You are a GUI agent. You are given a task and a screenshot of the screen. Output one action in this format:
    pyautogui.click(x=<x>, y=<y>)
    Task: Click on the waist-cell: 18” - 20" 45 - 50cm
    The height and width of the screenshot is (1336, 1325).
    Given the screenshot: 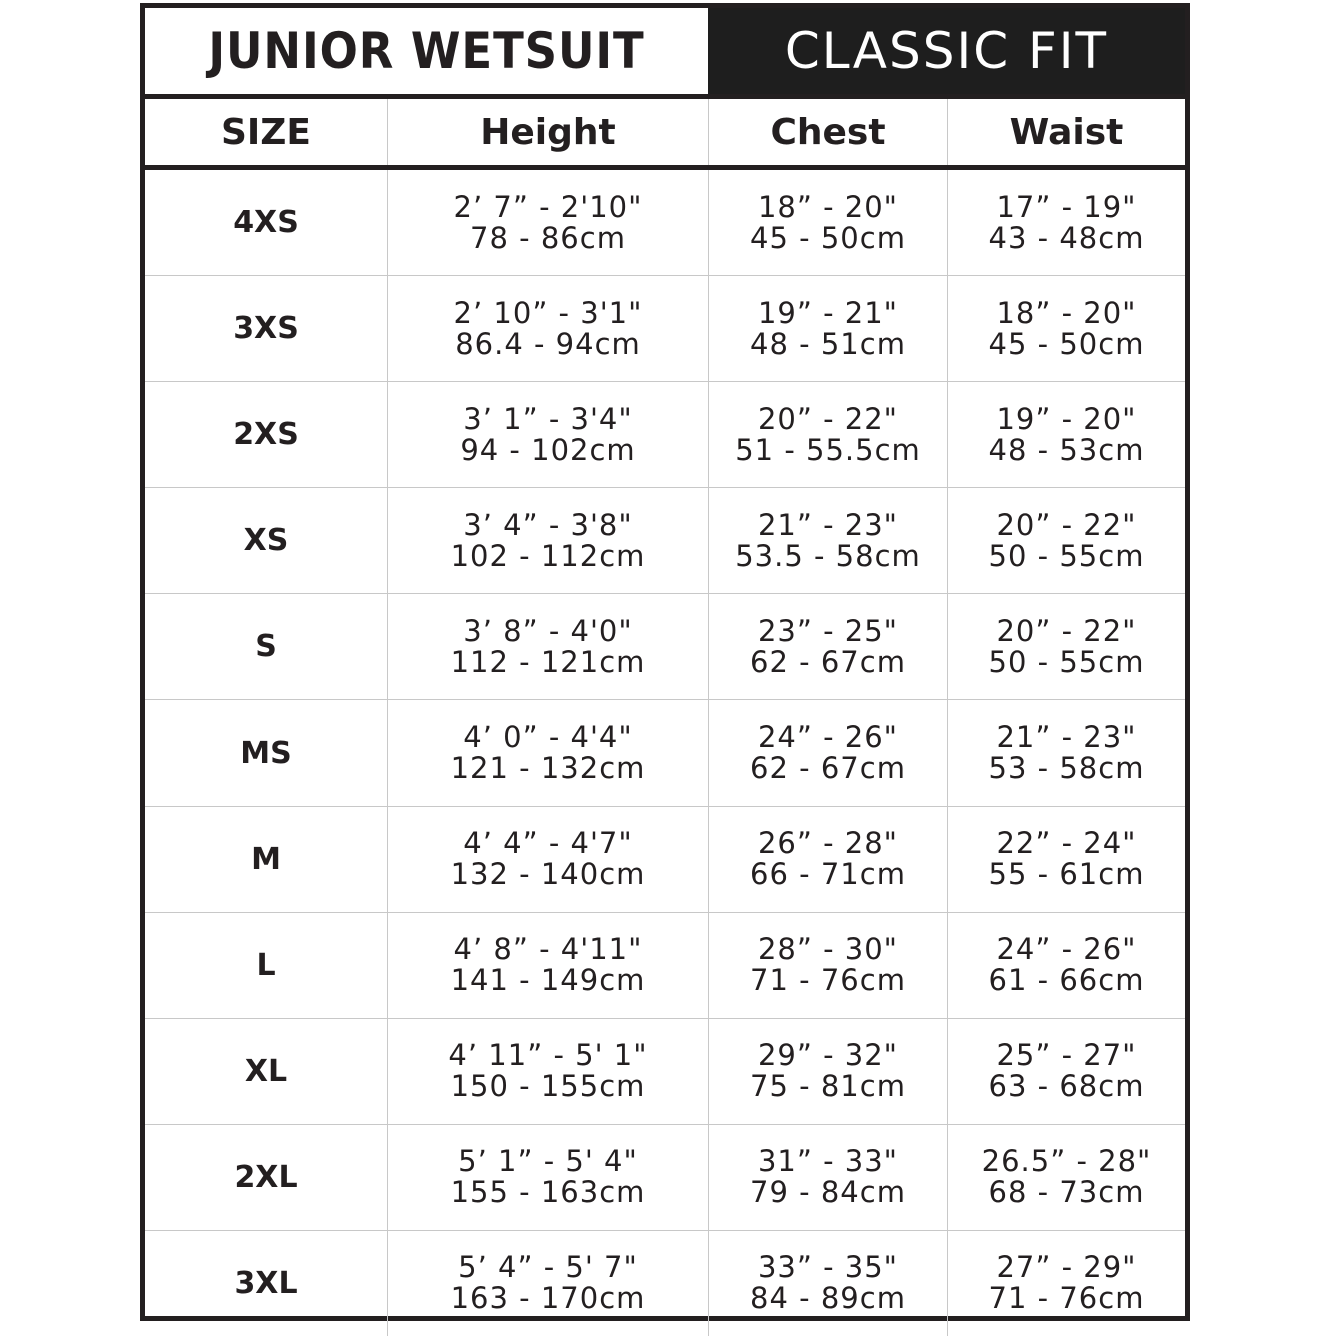 What is the action you would take?
    pyautogui.click(x=1066, y=328)
    